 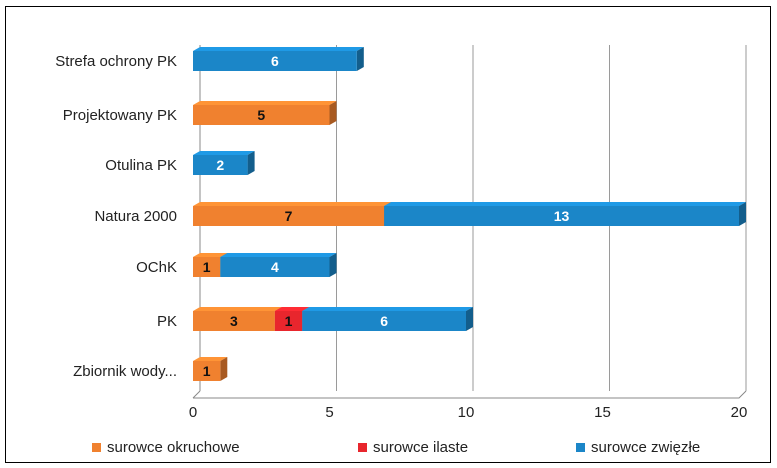 I want to click on data-label-5-1: 1, so click(x=289, y=321).